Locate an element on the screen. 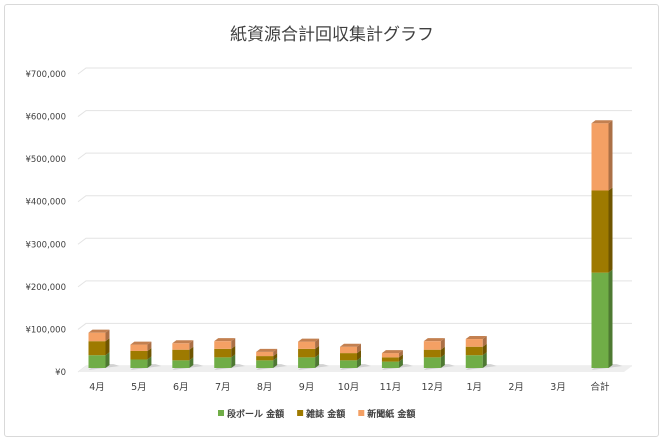  chart-title: 紙資源合計回収集計グラフ is located at coordinates (332, 35).